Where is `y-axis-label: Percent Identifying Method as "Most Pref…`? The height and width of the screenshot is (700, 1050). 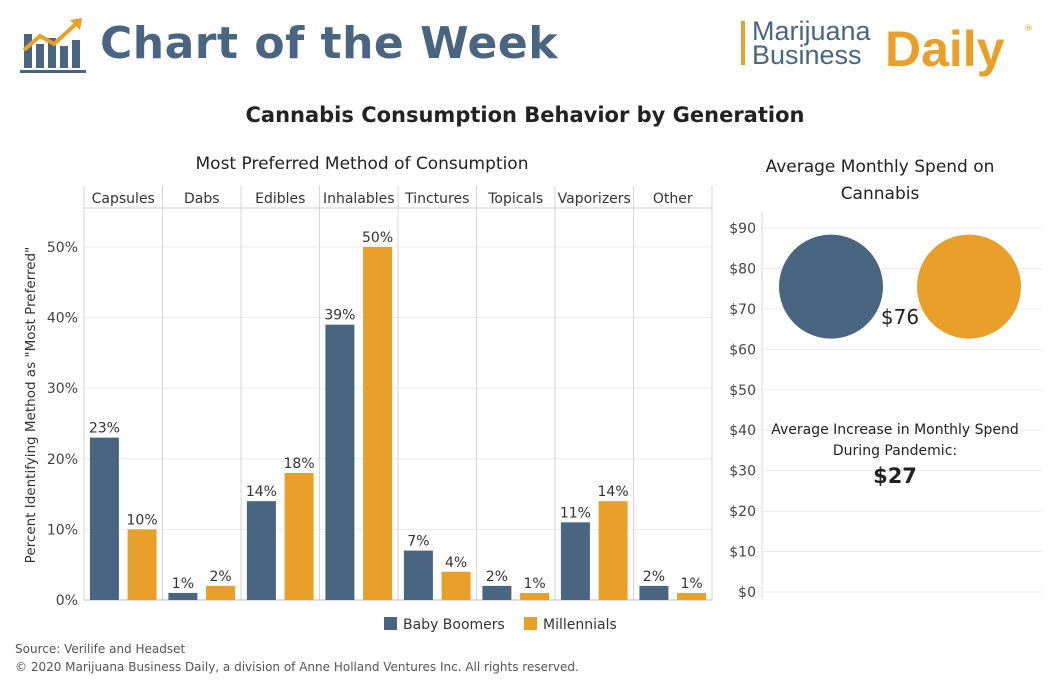 y-axis-label: Percent Identifying Method as "Most Pref… is located at coordinates (31, 405).